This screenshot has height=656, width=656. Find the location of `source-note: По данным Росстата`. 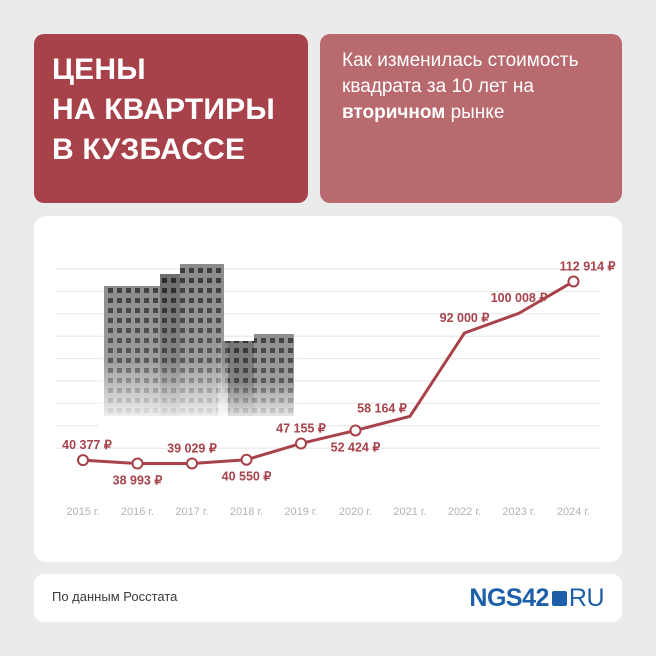

source-note: По данным Росстата is located at coordinates (115, 596).